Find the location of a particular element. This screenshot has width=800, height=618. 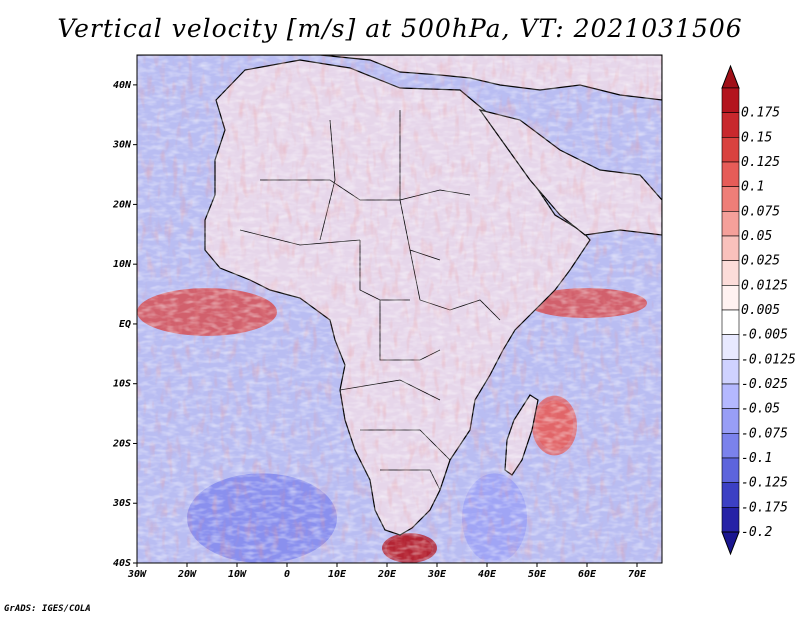

colorbar-label: 0.1 is located at coordinates (752, 187).